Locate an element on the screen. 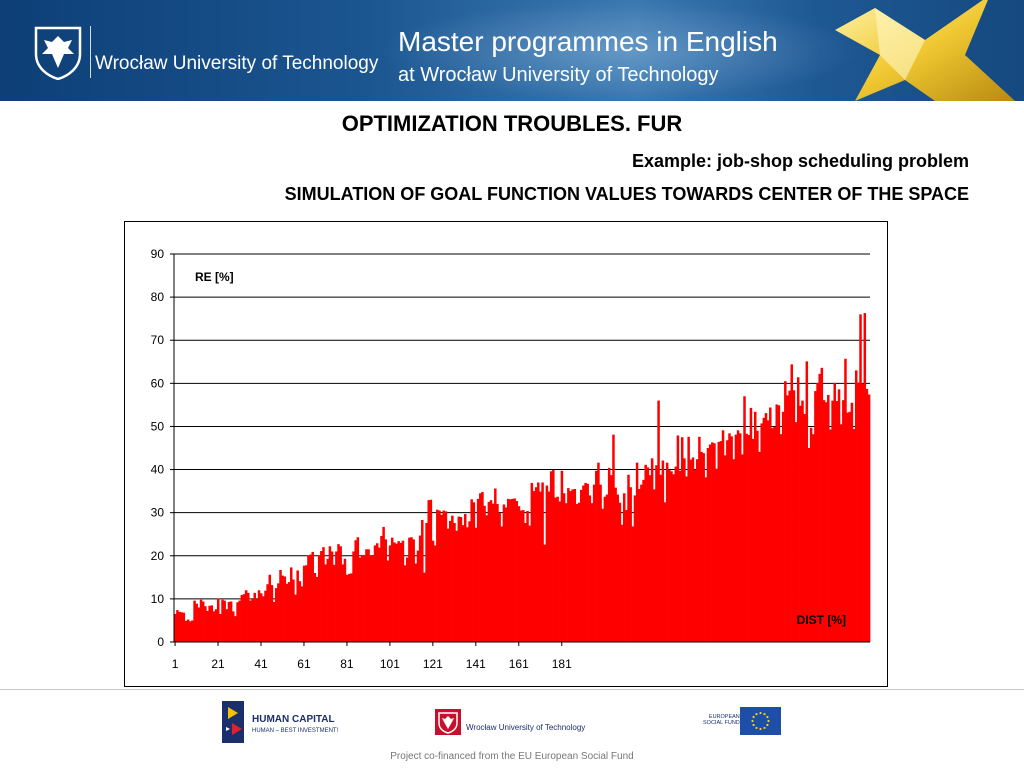 This screenshot has width=1024, height=768. x-tick-label: 141 is located at coordinates (476, 664).